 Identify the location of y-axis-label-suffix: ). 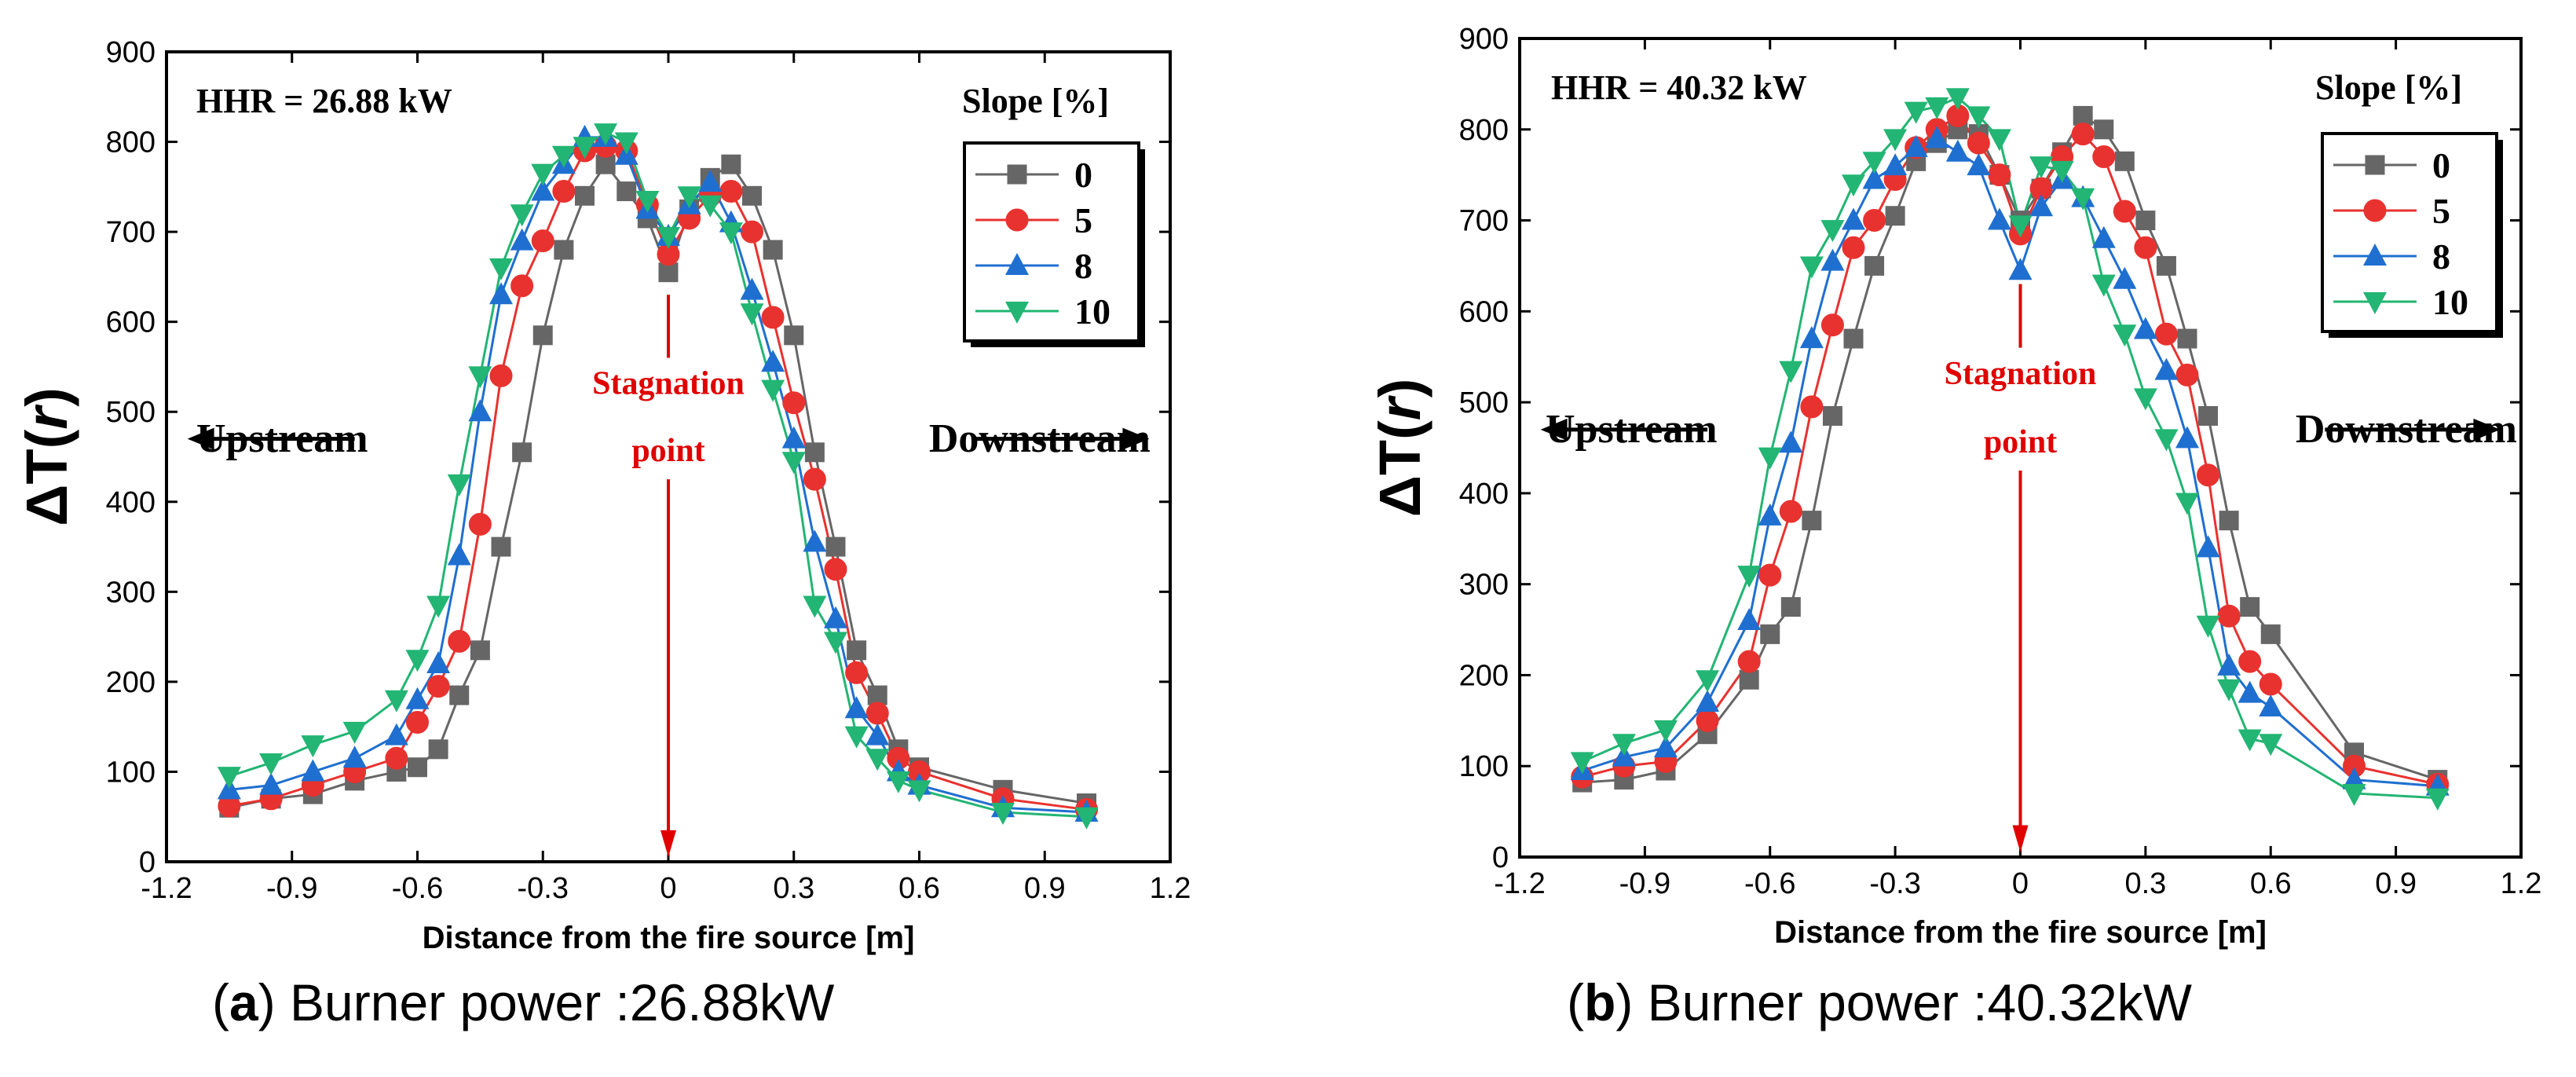
(47, 397).